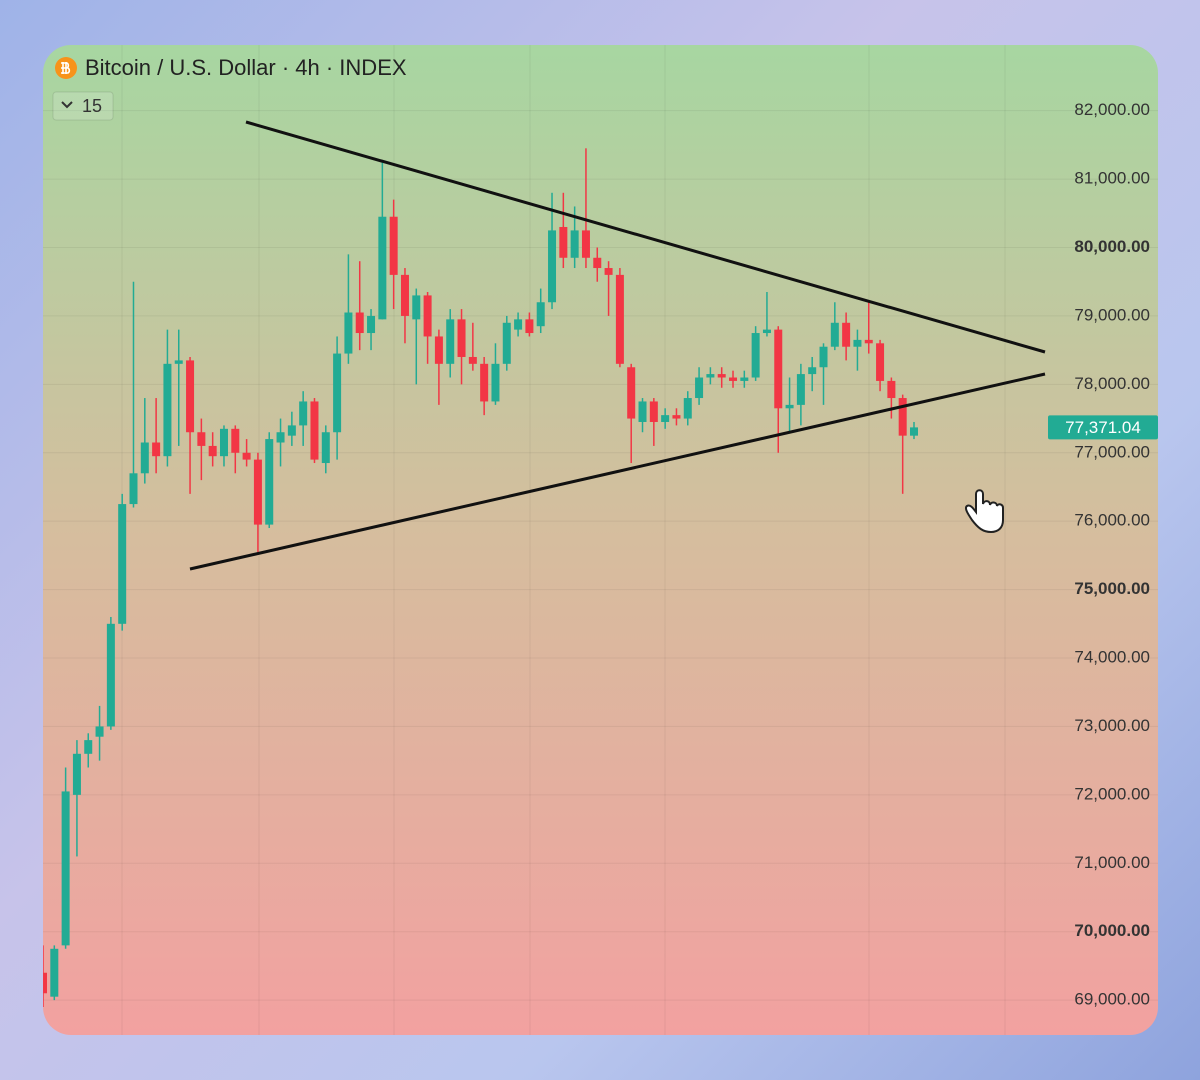  Describe the element at coordinates (1112, 862) in the screenshot. I see `y-tick-label: 71,000.00` at that location.